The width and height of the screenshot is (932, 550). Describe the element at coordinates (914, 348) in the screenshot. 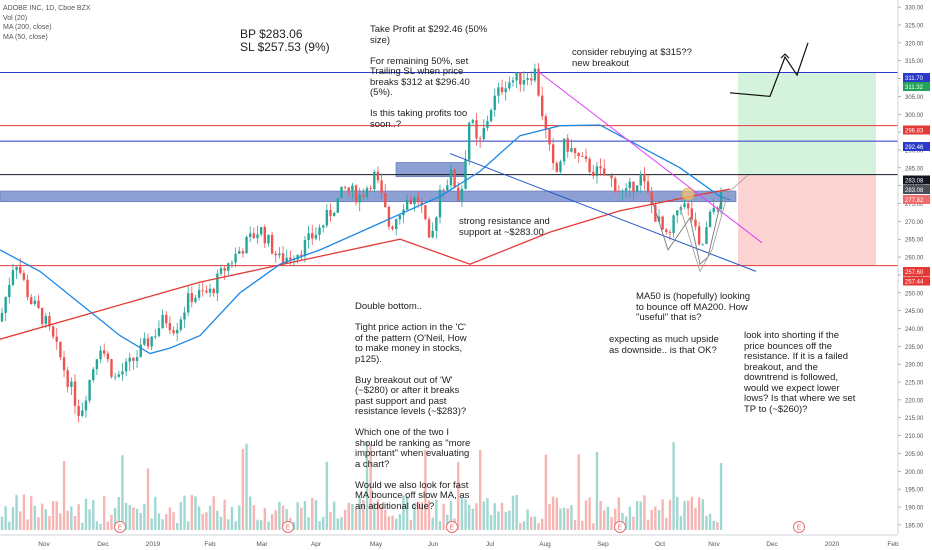

I see `y-tick-label: 235.00` at that location.